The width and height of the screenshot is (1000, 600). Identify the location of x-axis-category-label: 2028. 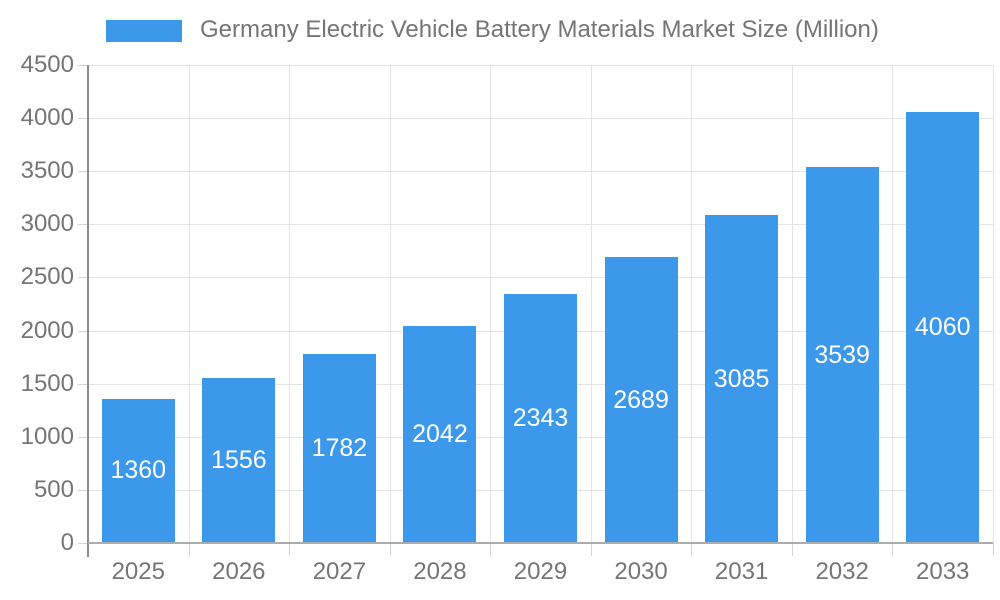
(440, 571).